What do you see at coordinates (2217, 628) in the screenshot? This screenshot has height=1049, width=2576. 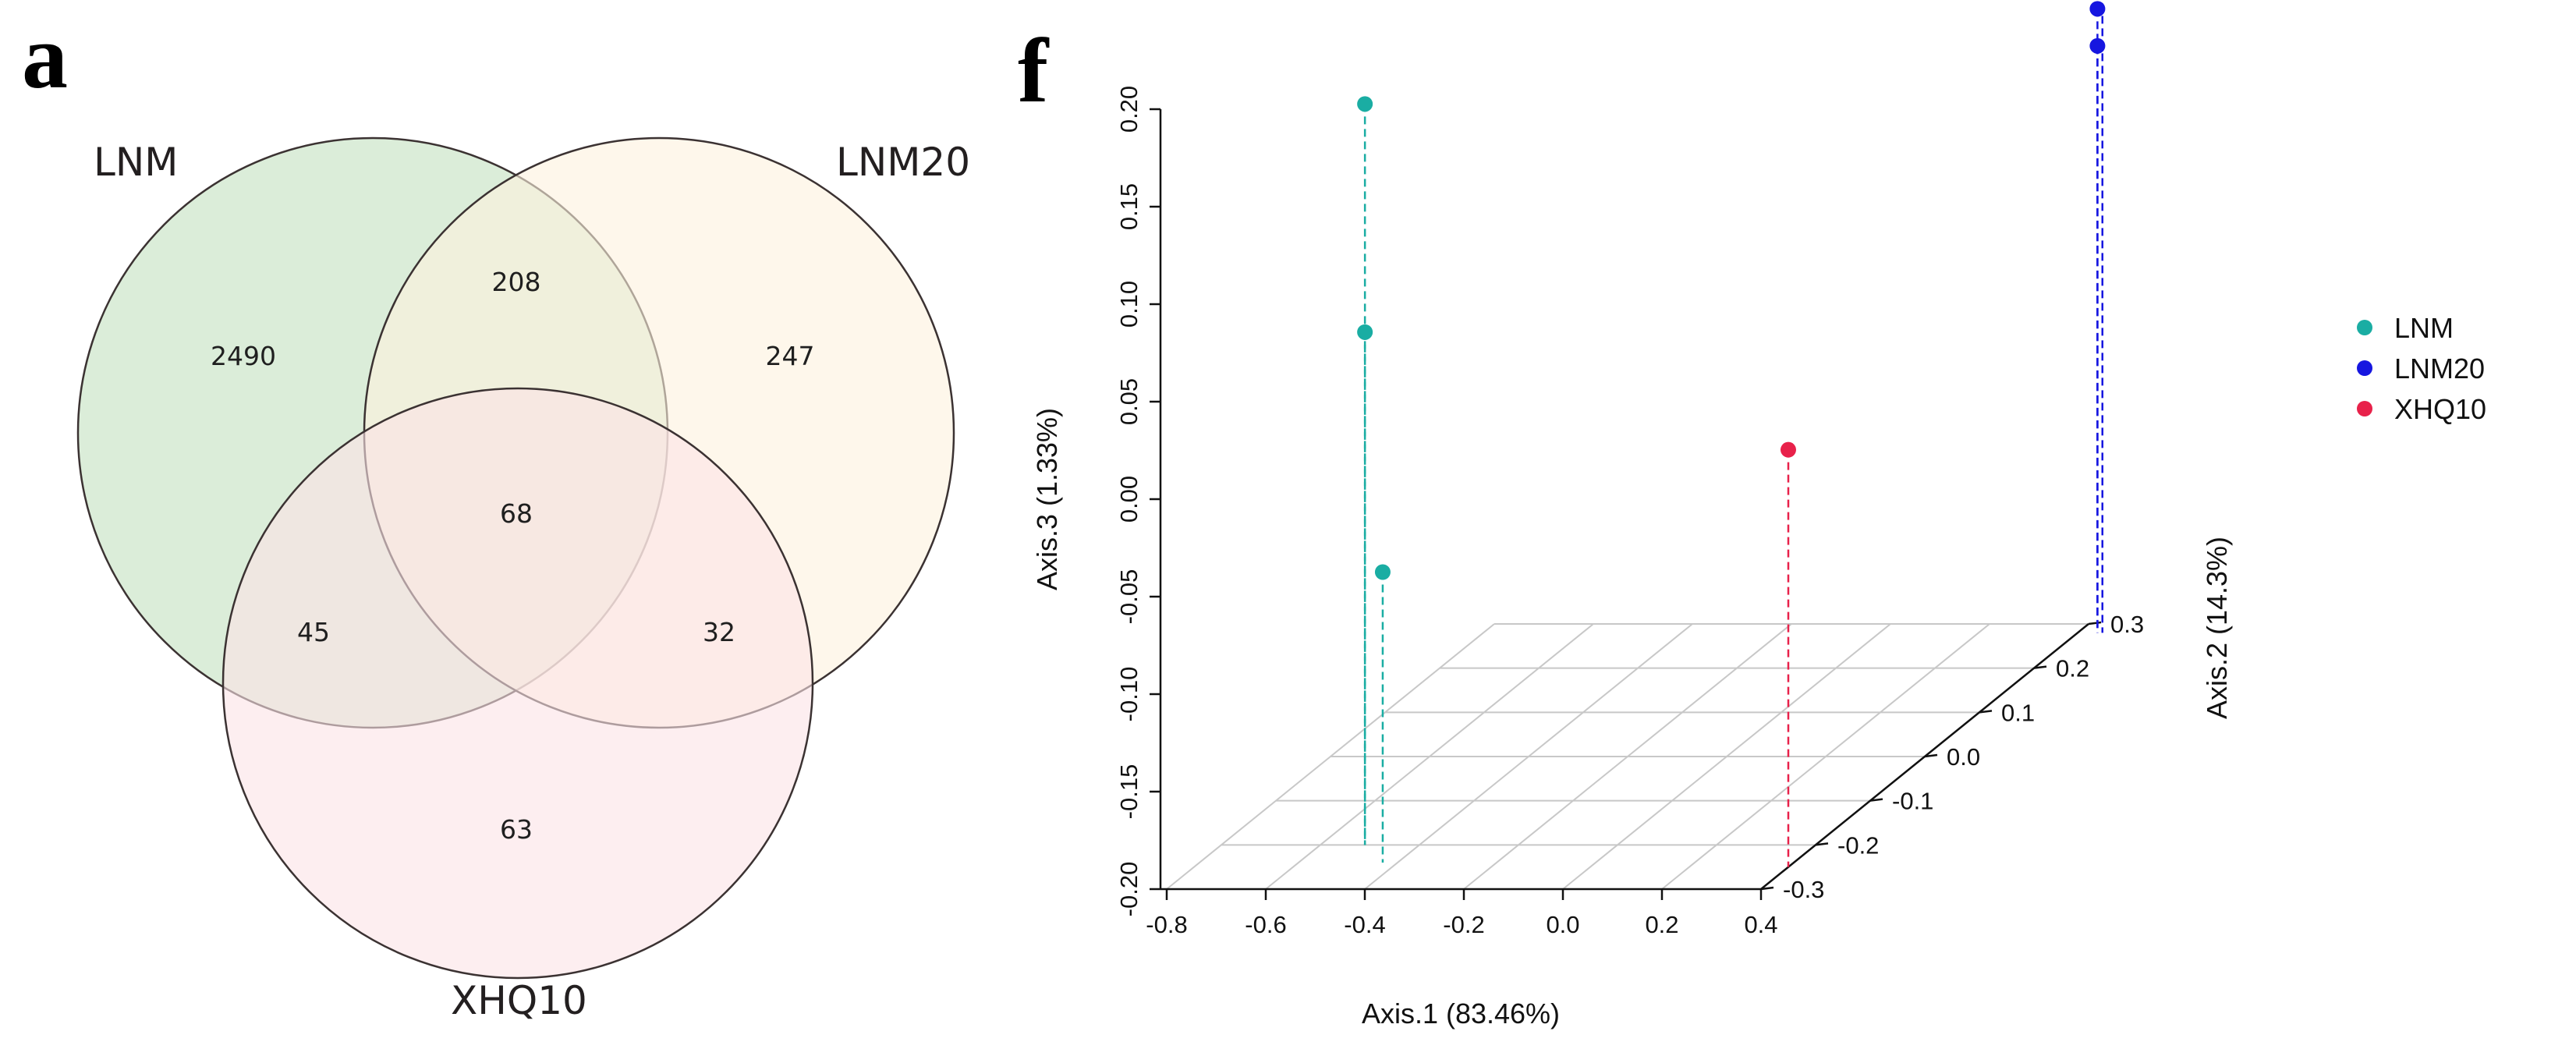 I see `y-axis-title: Axis.2 (14.3%)` at bounding box center [2217, 628].